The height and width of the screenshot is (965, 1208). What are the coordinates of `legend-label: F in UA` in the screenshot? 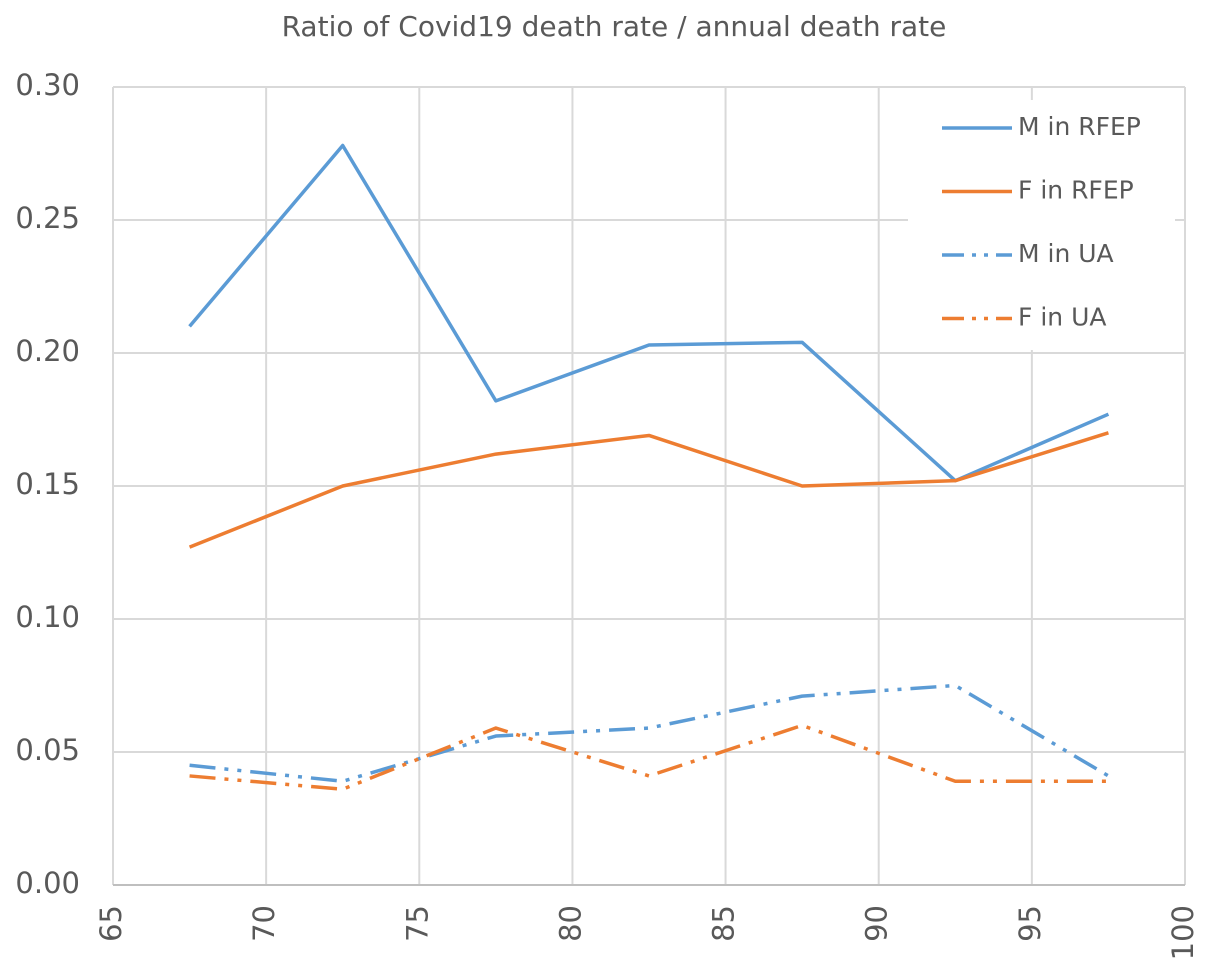 It's located at (1062, 317).